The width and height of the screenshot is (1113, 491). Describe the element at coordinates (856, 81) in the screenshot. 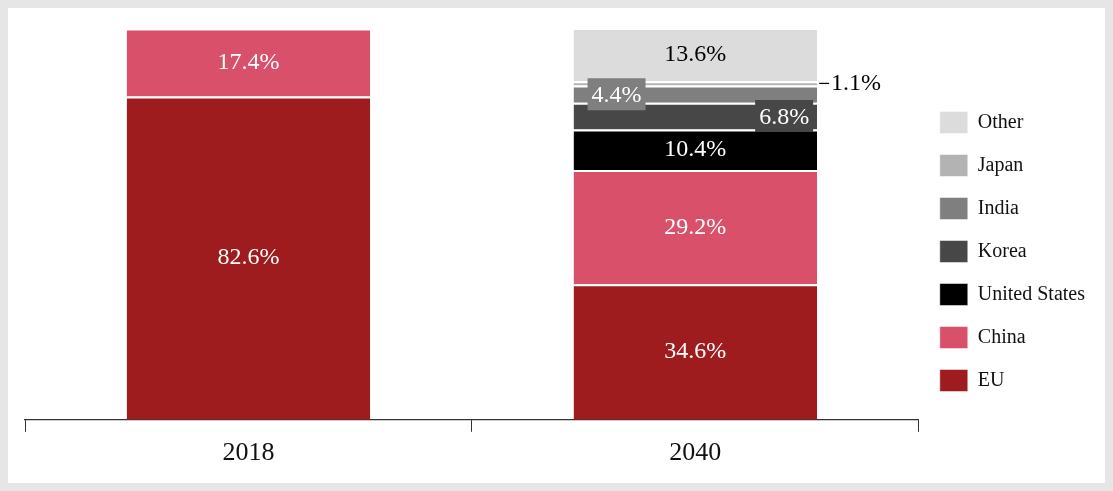

I see `data-label: 1.1%` at that location.